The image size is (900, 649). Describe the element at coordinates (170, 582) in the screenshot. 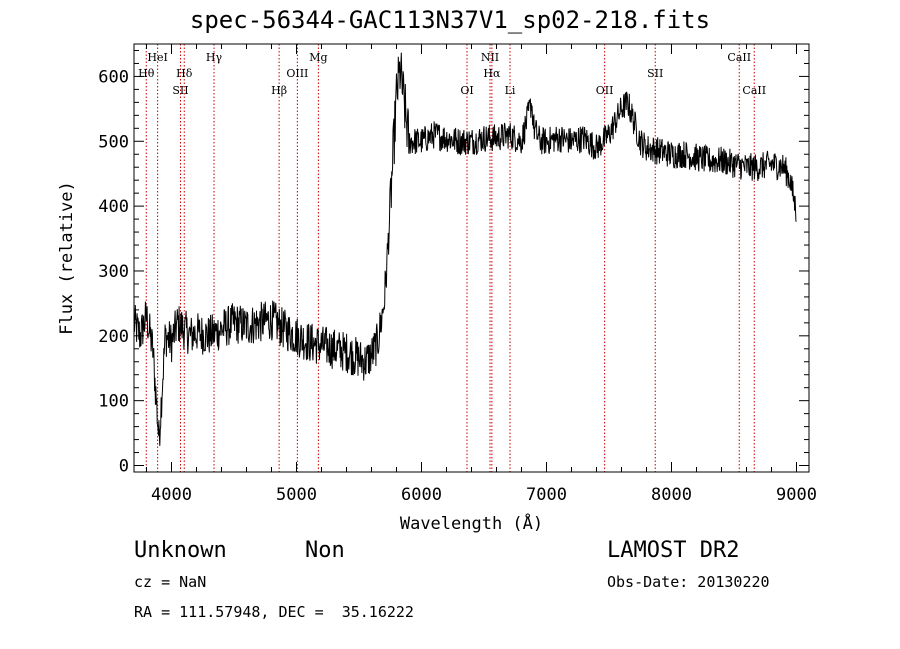

I see `redshift-text: cz = NaN` at that location.